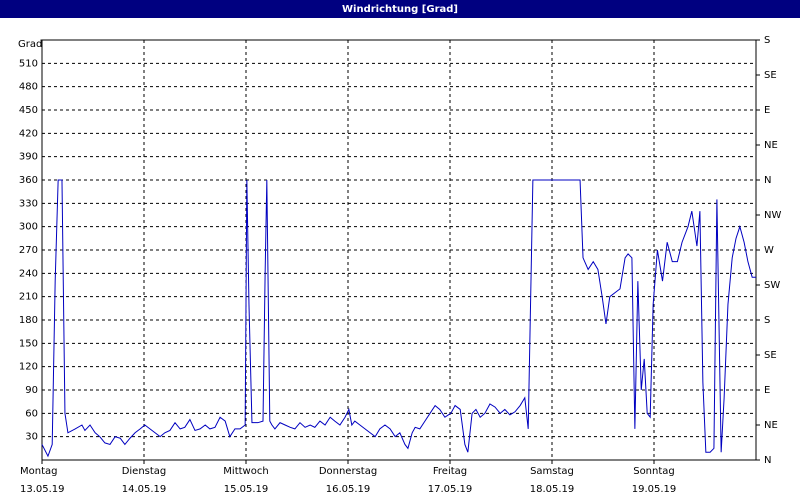 The width and height of the screenshot is (800, 504). Describe the element at coordinates (28, 110) in the screenshot. I see `y-tick-label: 450` at that location.